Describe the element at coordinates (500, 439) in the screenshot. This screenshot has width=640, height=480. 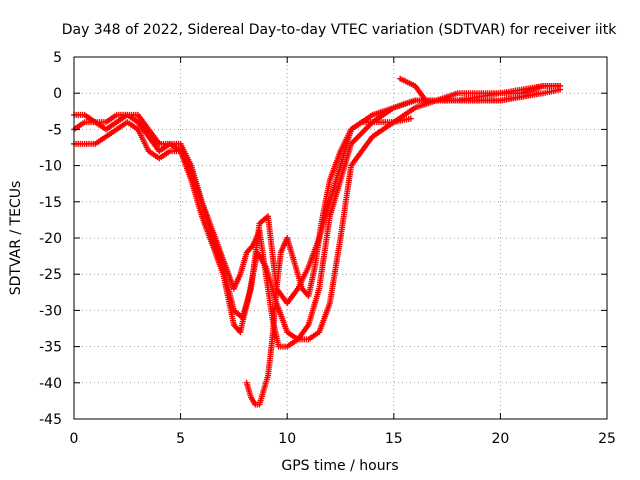
I see `x-tick-label: 20` at that location.